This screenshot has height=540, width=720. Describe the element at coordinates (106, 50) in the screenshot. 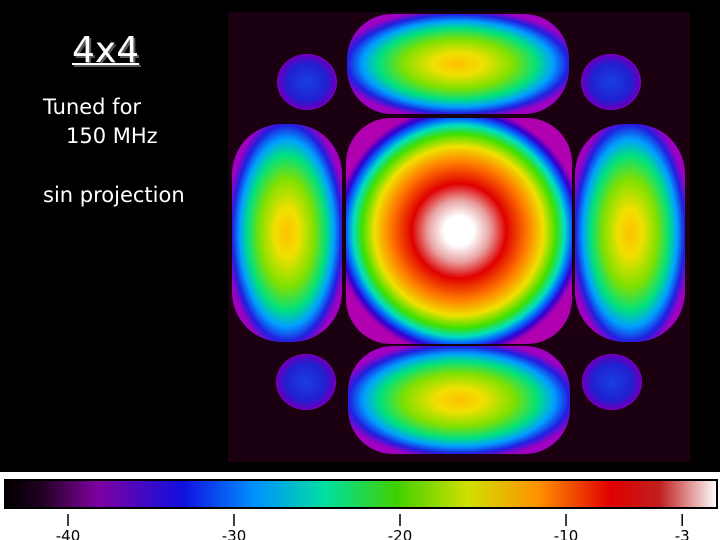

I see `slide-title: 4x4` at that location.